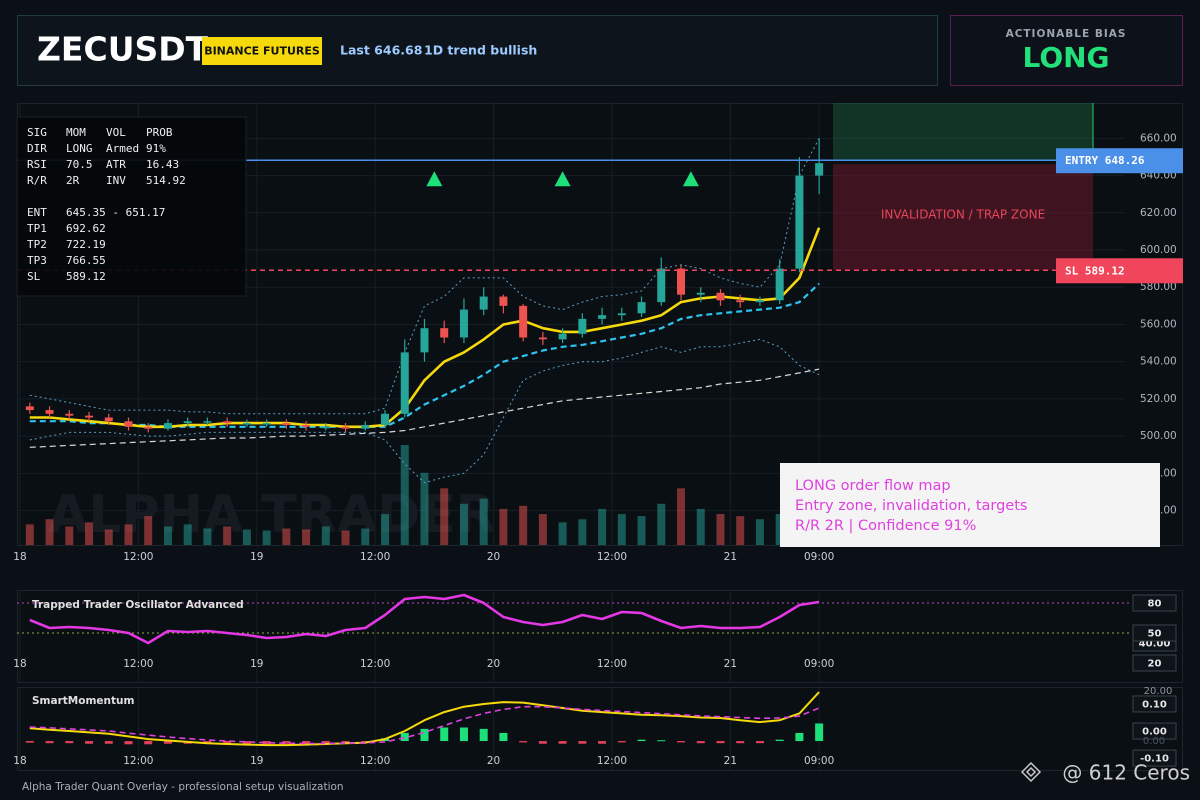 The height and width of the screenshot is (800, 1200). Describe the element at coordinates (34, 276) in the screenshot. I see `stats-cell: SL` at that location.